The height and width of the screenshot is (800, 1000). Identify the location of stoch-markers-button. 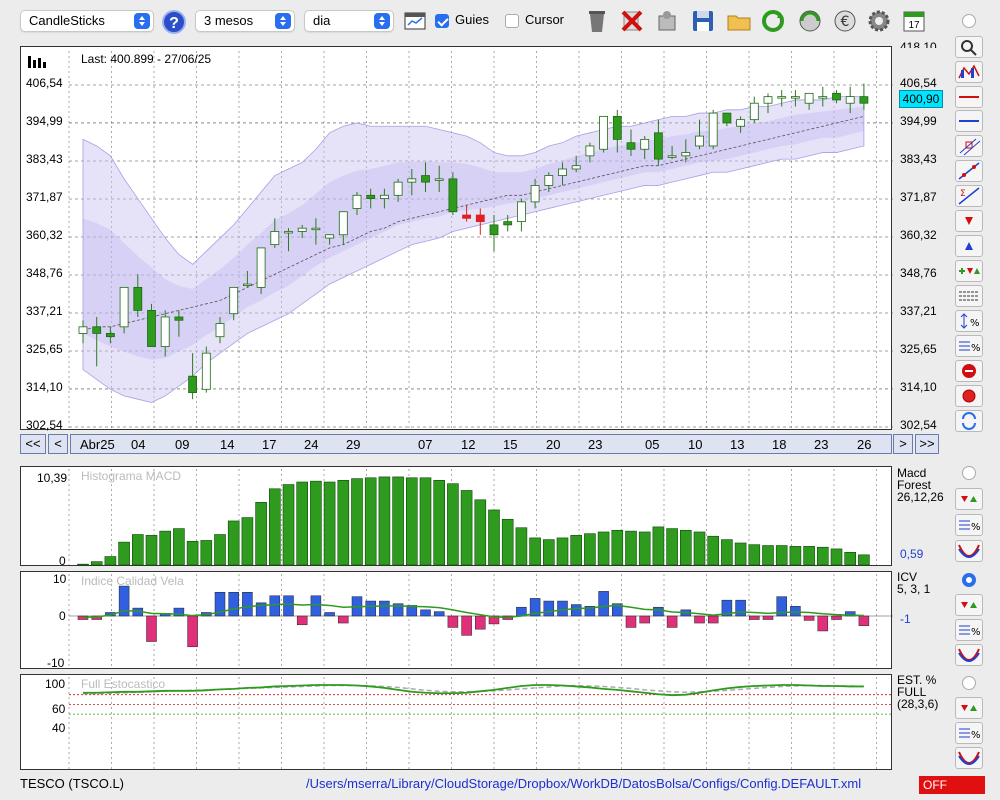
(969, 708).